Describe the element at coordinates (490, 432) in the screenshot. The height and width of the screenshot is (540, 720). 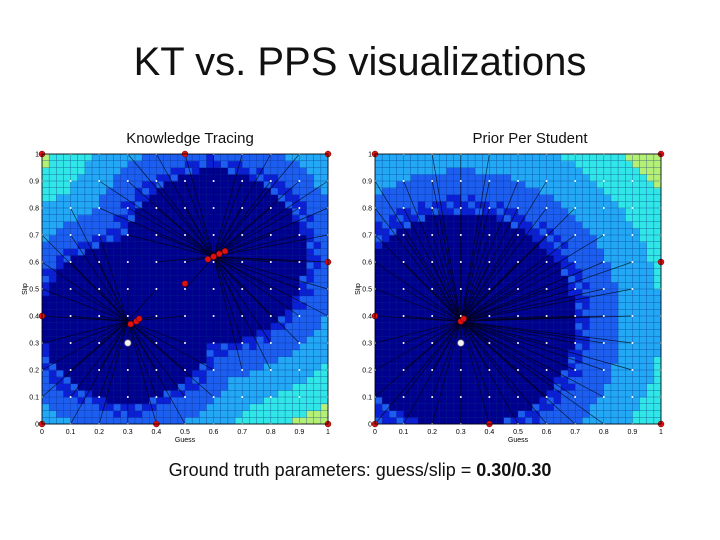
I see `x-tick-label: 0.4` at that location.